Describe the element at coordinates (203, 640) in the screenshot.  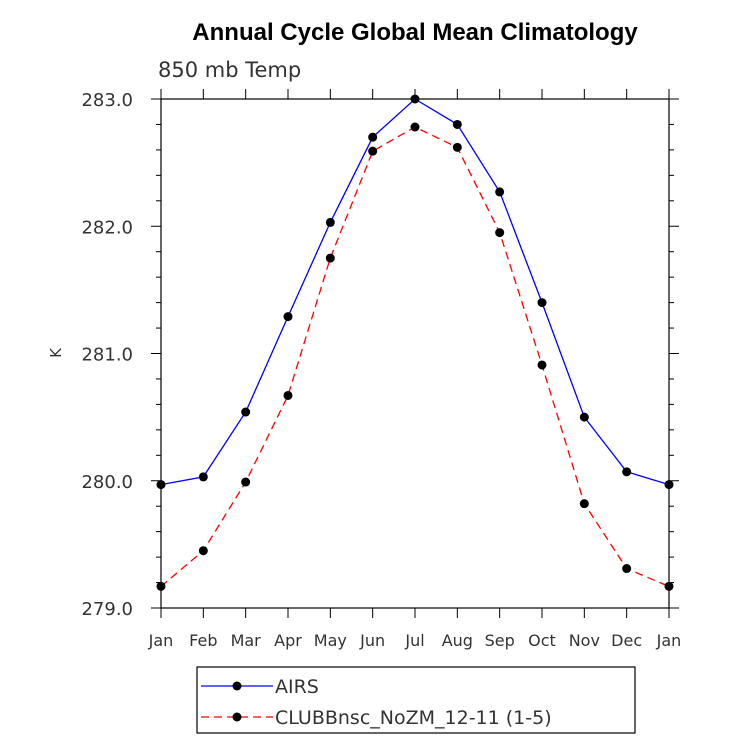
I see `x-tick-label: Feb` at that location.